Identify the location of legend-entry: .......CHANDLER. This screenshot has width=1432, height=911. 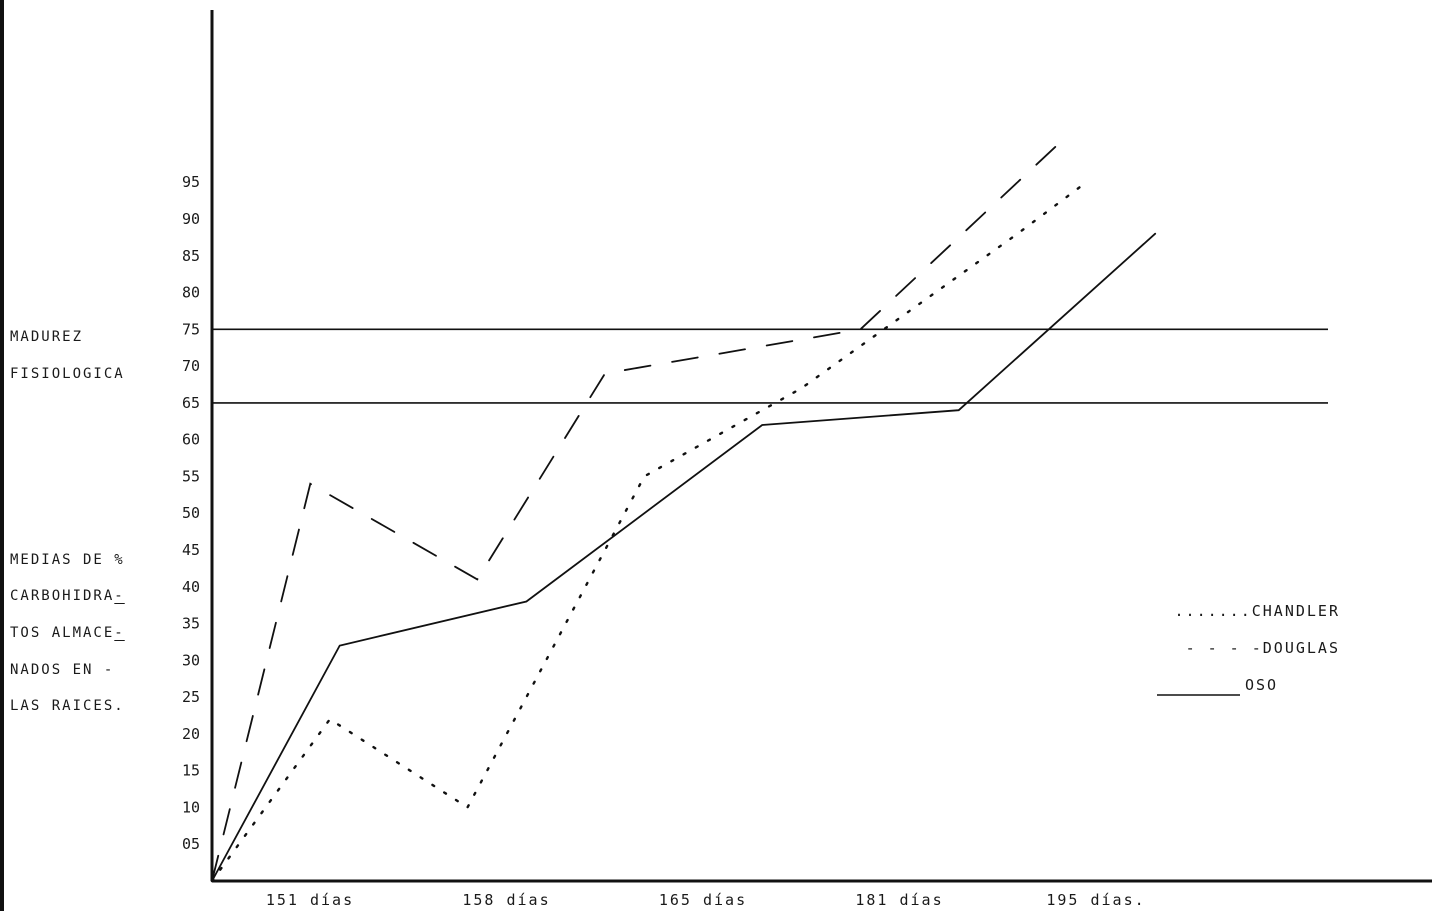
(1257, 611).